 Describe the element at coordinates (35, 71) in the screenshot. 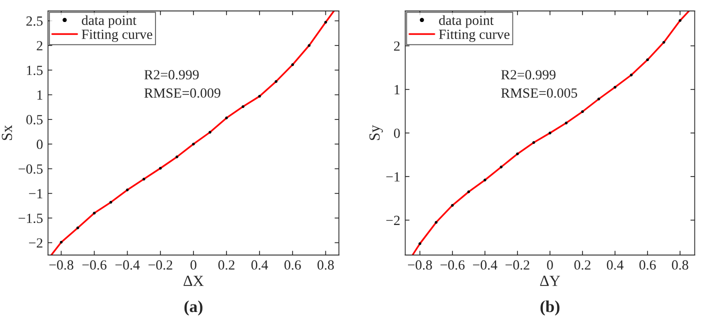

I see `y-tick-label: 1.5` at that location.